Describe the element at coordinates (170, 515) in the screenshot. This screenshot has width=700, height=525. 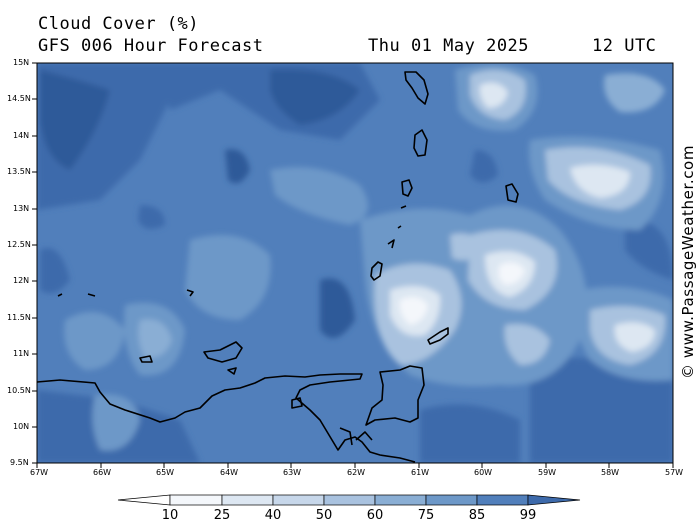
I see `colorbar-tick: 10` at that location.